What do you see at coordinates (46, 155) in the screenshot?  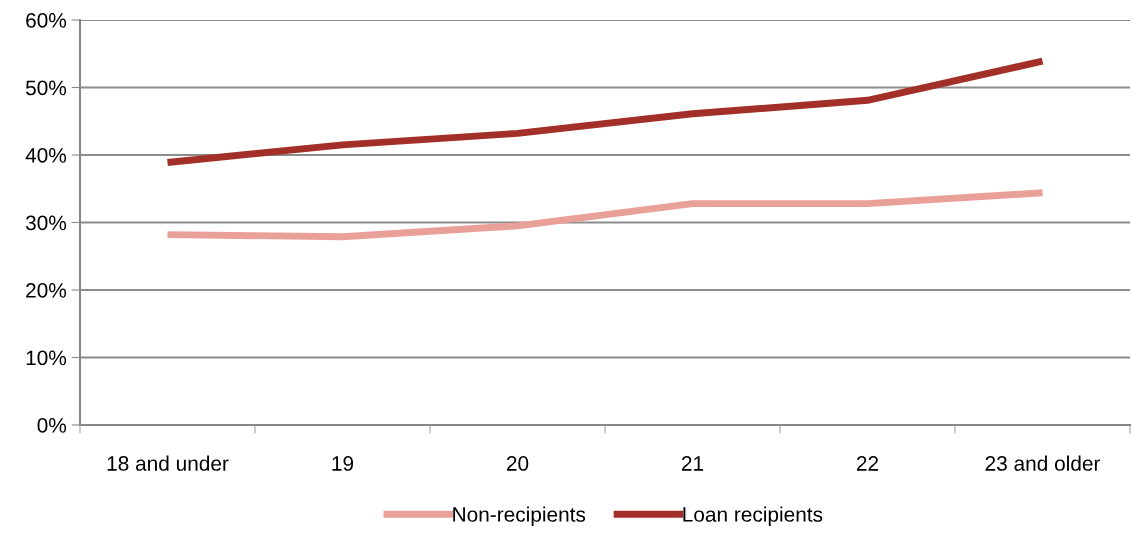 I see `y-tick-label: 40%` at bounding box center [46, 155].